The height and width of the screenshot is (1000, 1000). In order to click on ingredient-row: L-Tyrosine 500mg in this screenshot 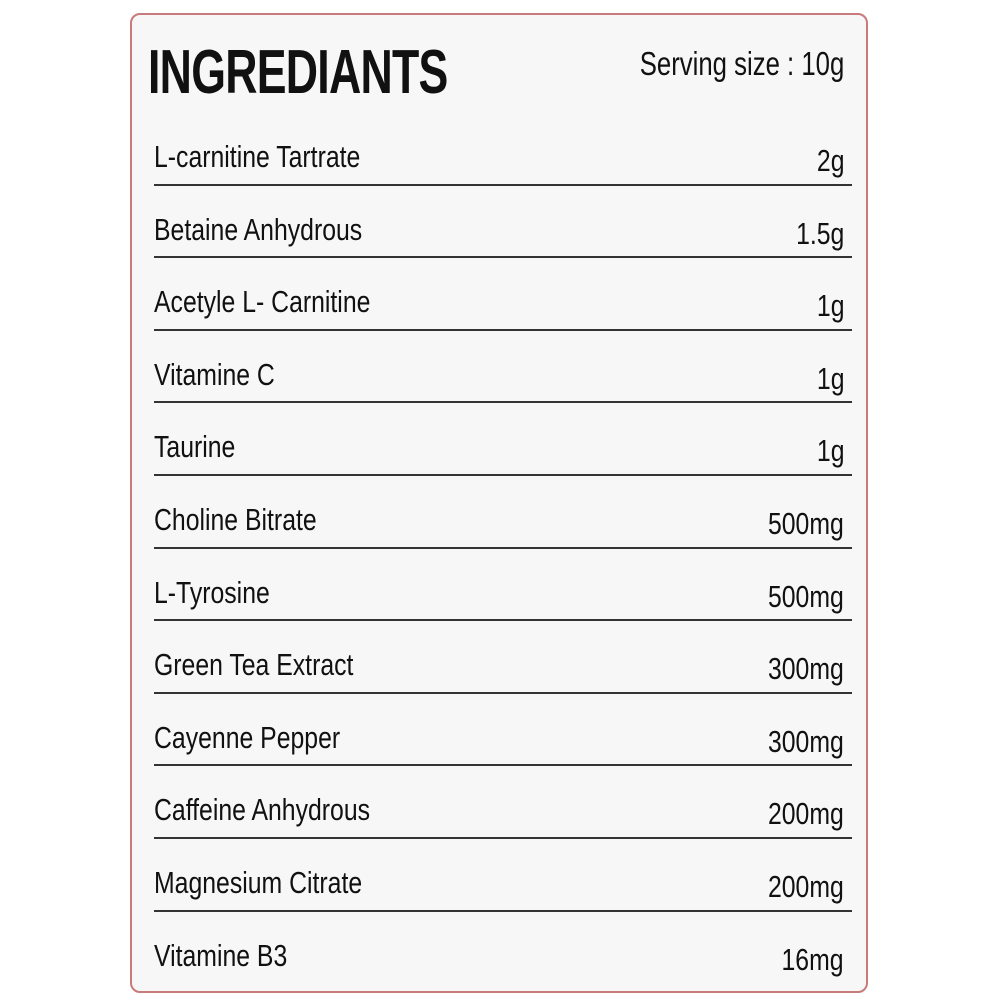, I will do `click(503, 585)`.